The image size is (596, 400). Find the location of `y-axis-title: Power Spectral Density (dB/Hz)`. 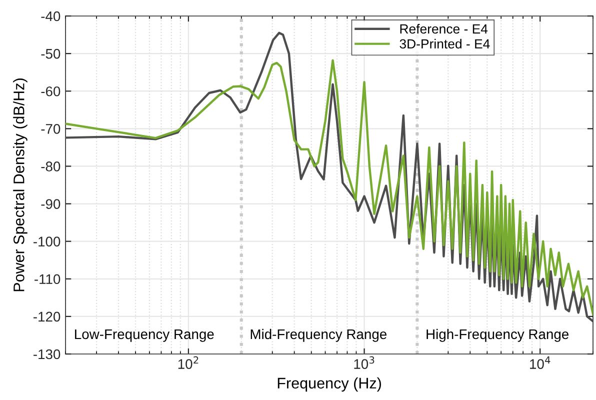

y-axis-title: Power Spectral Density (dB/Hz) is located at coordinates (20, 185).